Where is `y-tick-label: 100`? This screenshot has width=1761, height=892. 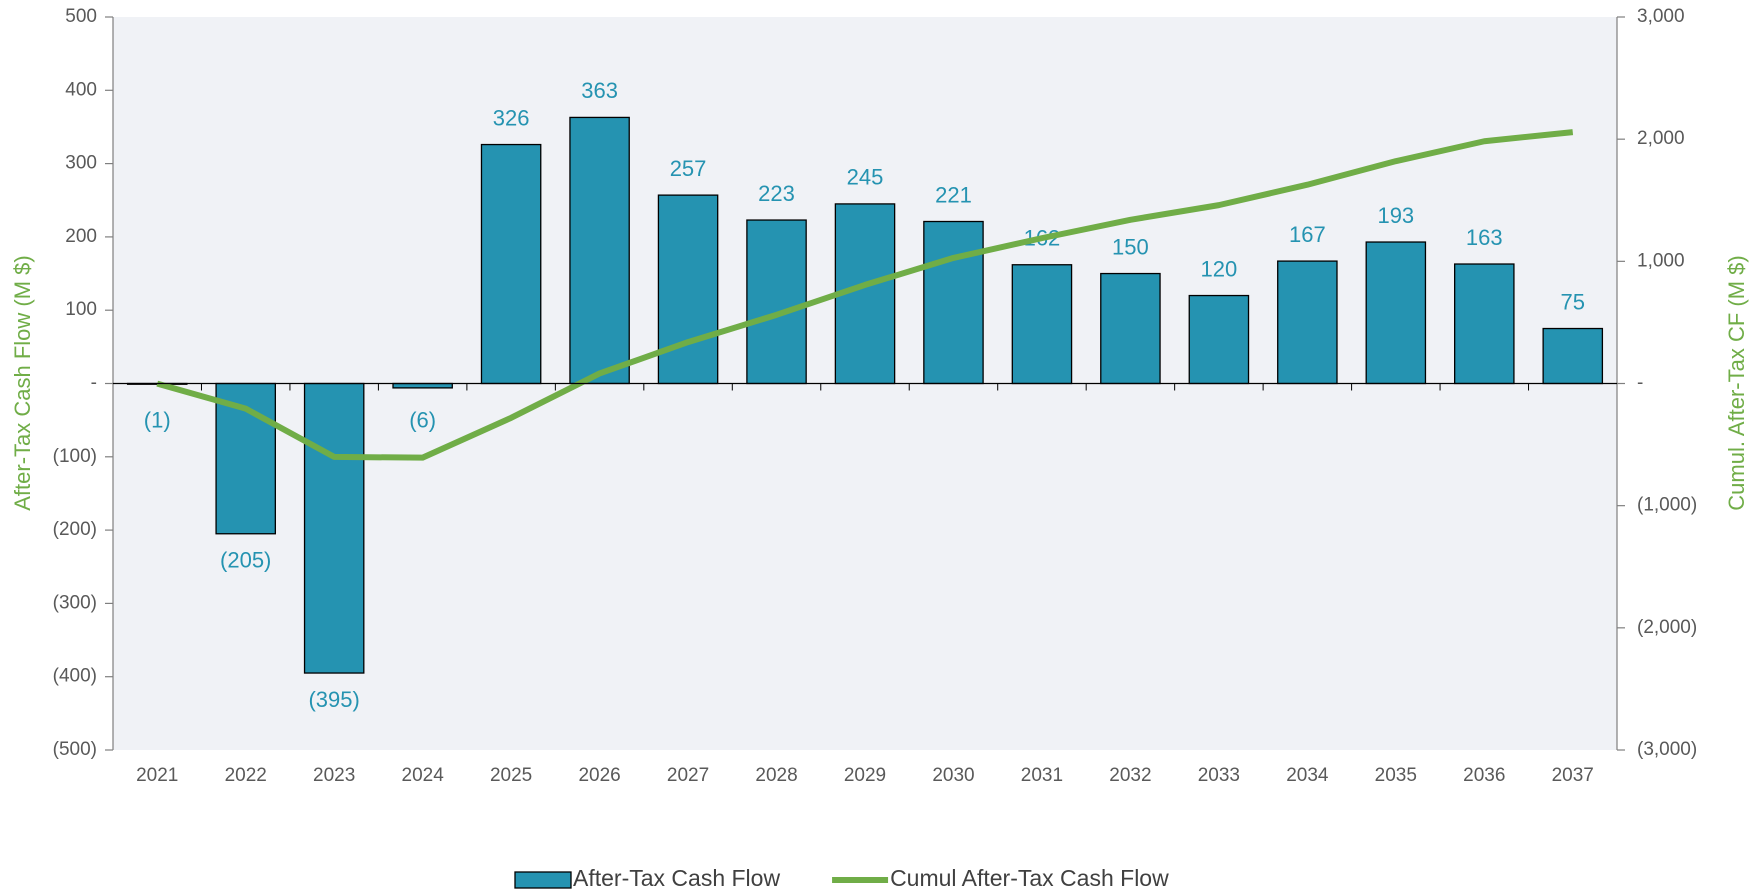
y-tick-label: 100 is located at coordinates (81, 309).